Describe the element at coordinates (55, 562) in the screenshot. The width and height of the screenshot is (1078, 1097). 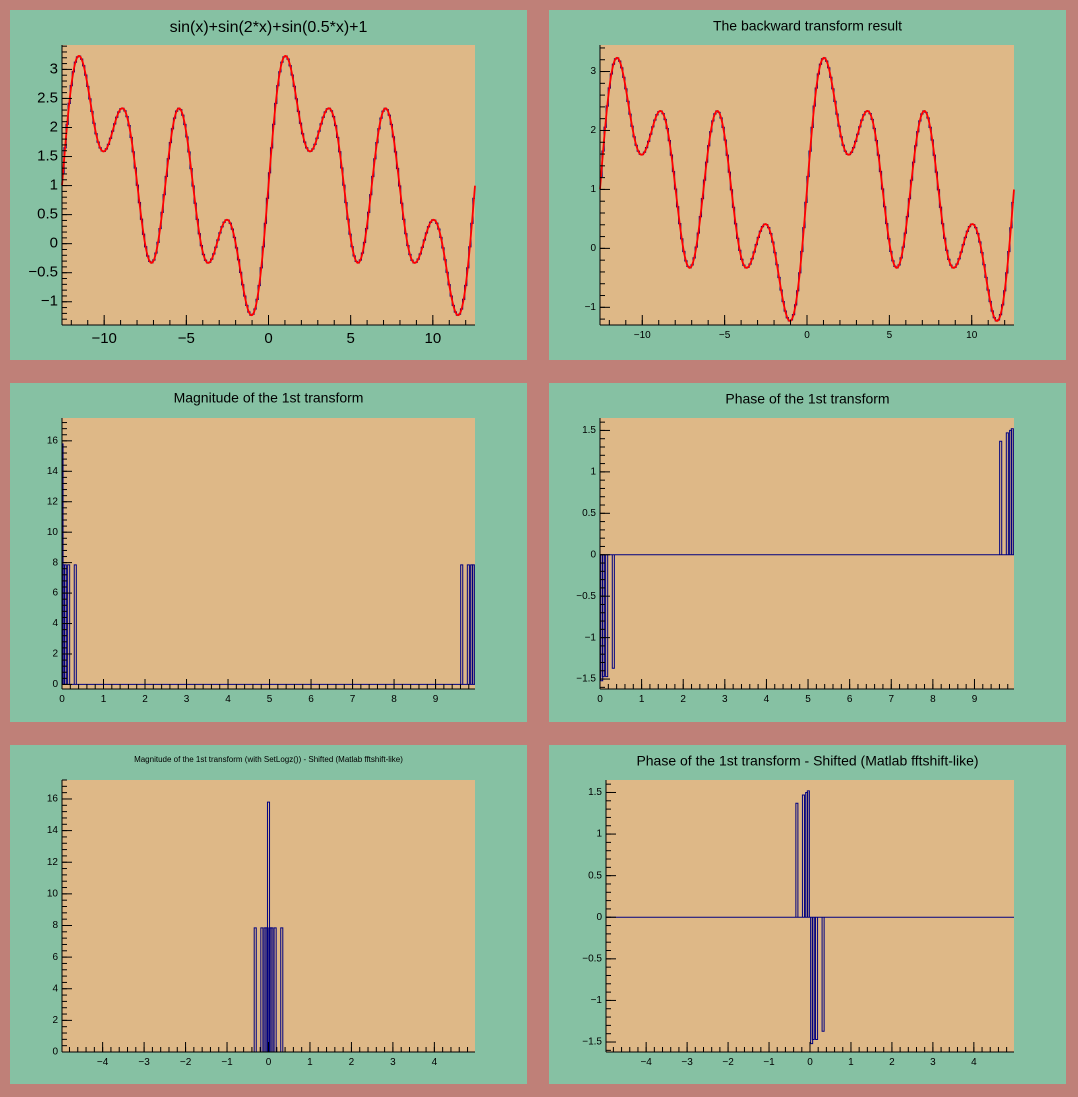
I see `y-tick-label: 8` at that location.